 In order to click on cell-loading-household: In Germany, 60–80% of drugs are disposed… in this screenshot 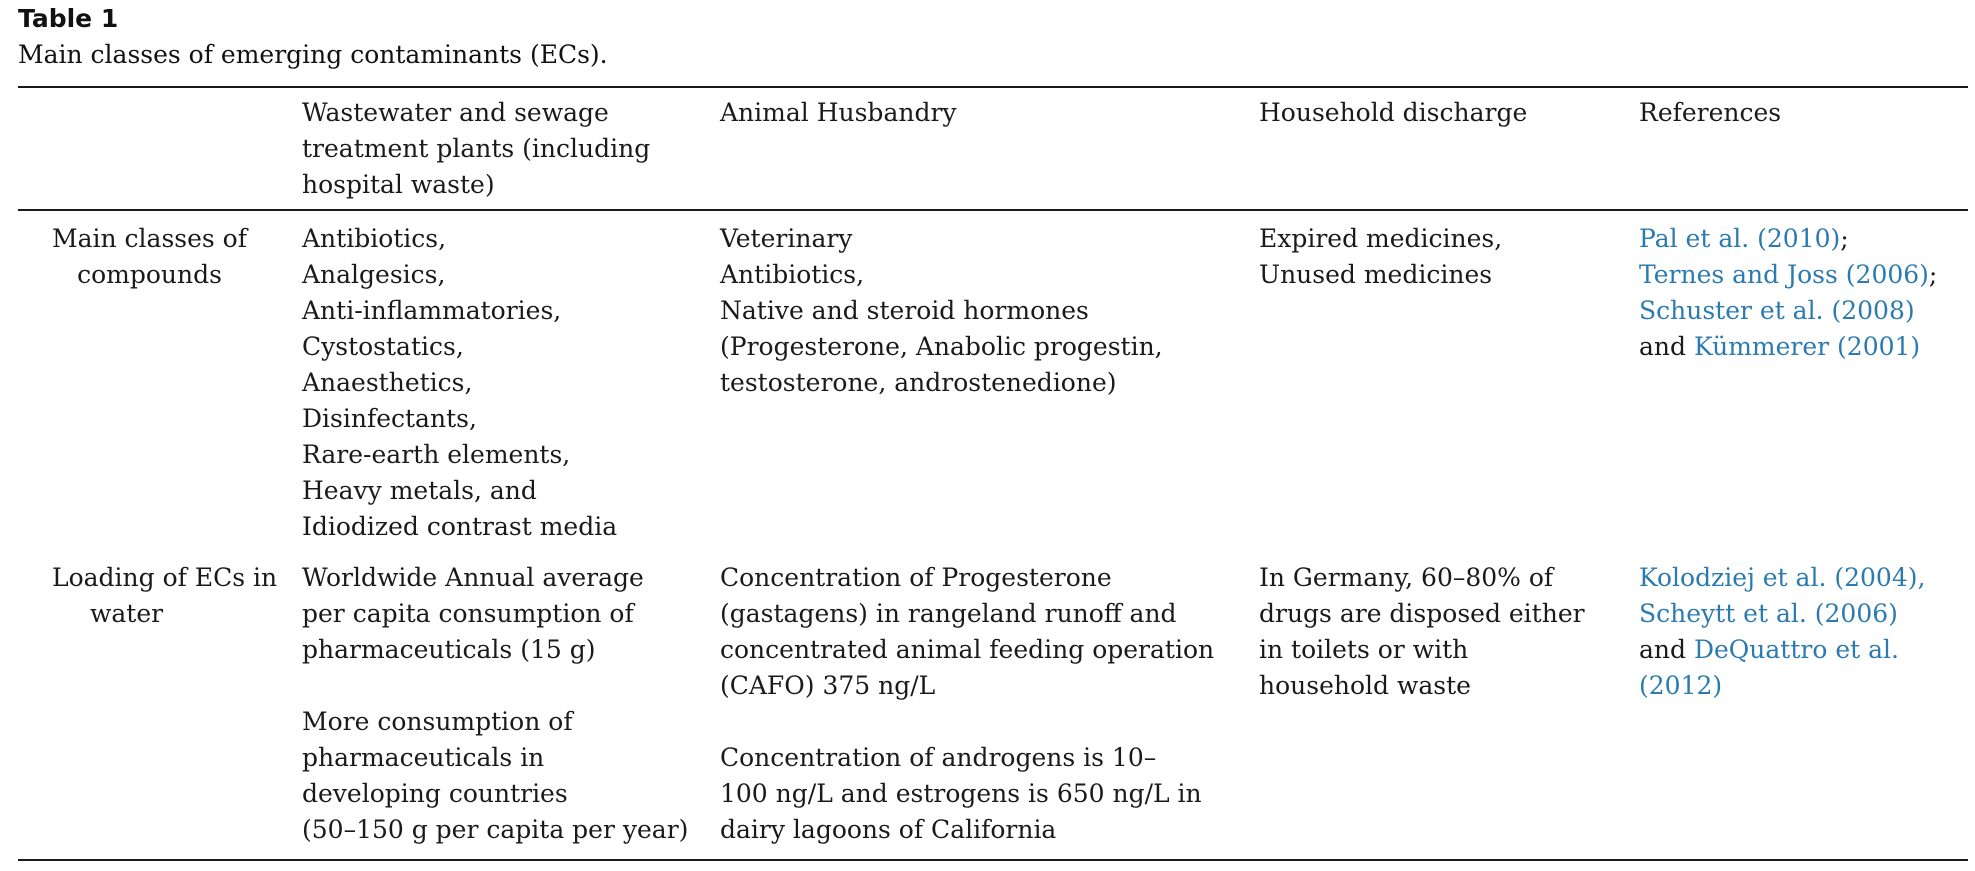, I will do `click(1422, 631)`.